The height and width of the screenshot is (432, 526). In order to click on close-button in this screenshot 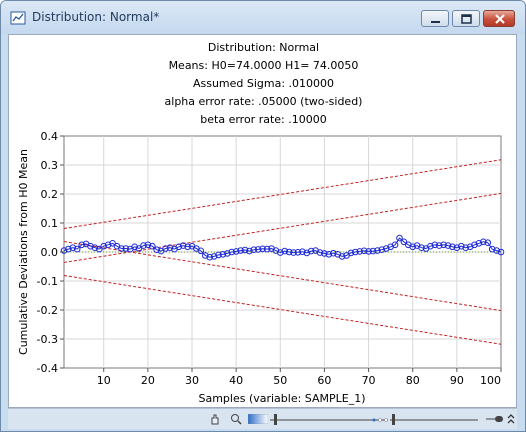, I will do `click(499, 18)`.